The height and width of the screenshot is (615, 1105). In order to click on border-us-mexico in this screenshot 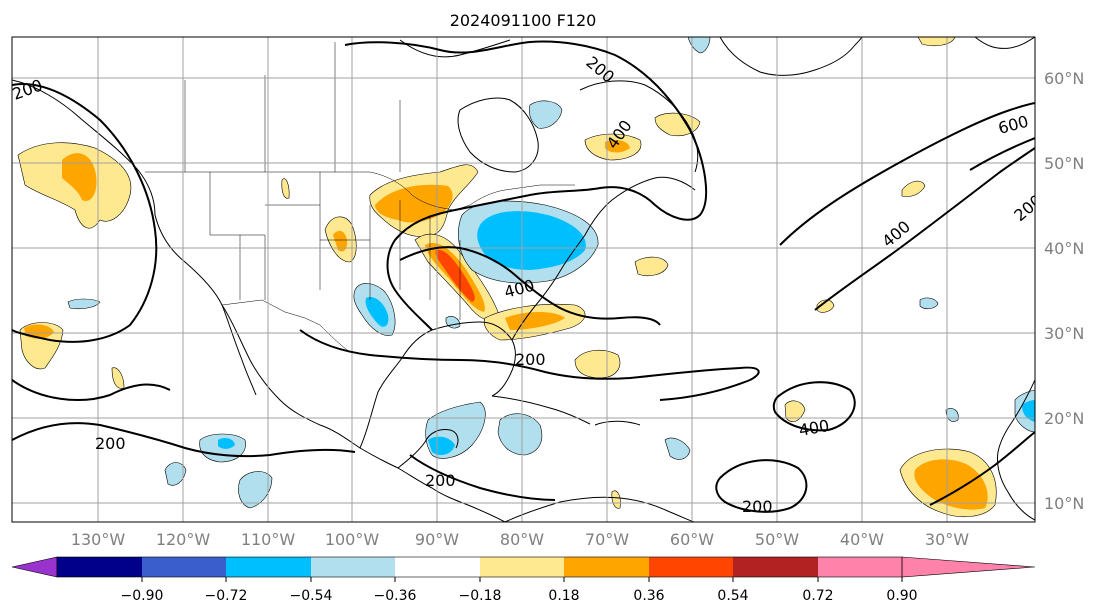, I will do `click(286, 326)`.